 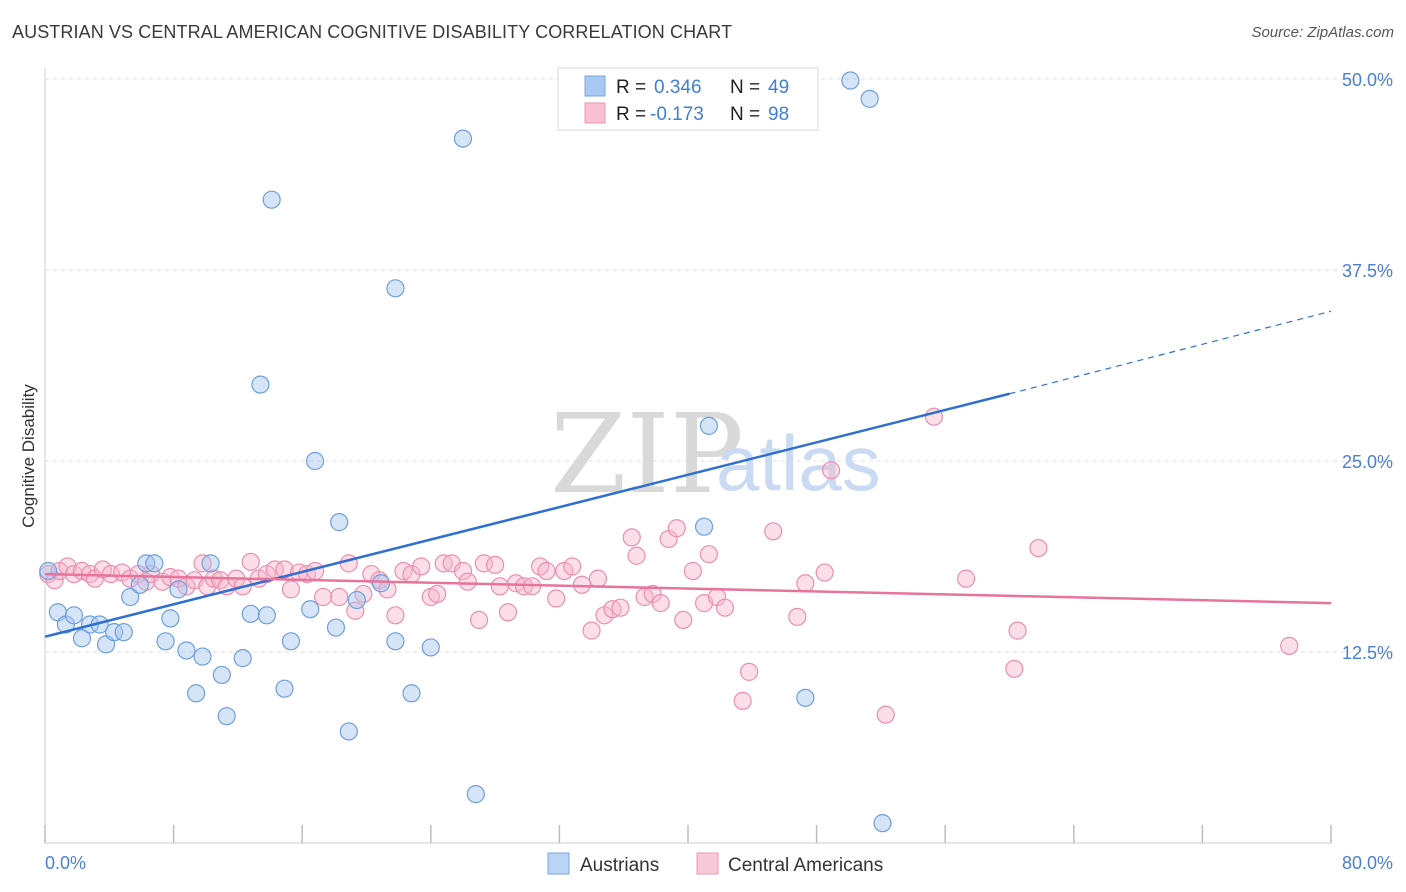 I want to click on legend-swatch-austrians, so click(x=595, y=86).